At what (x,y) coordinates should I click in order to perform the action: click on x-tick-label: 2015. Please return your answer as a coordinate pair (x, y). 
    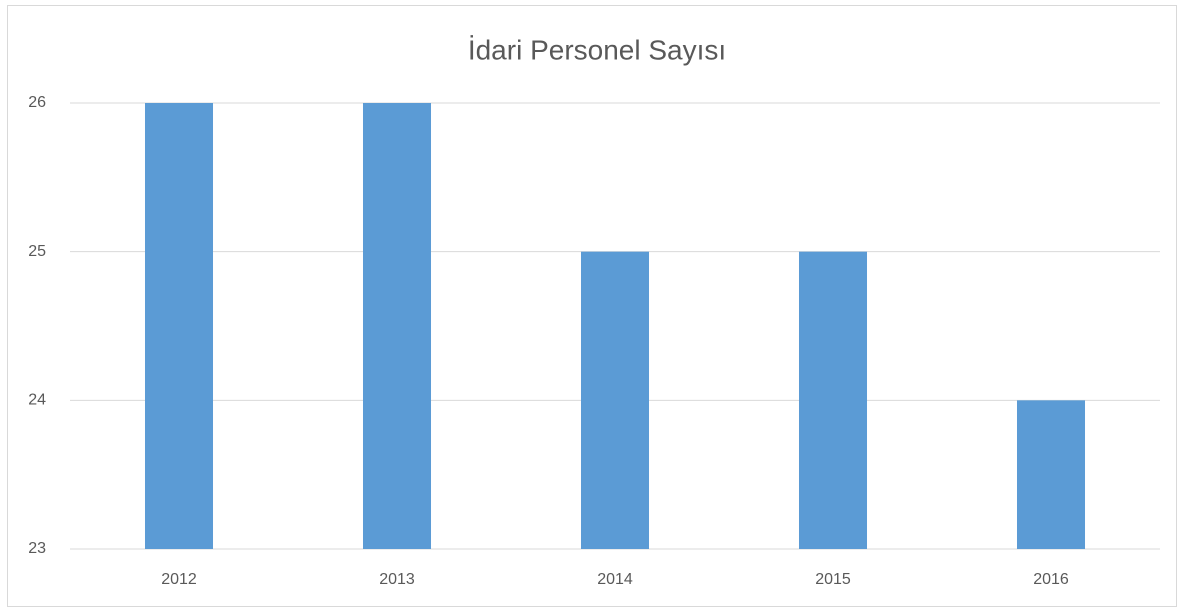
    Looking at the image, I should click on (833, 579).